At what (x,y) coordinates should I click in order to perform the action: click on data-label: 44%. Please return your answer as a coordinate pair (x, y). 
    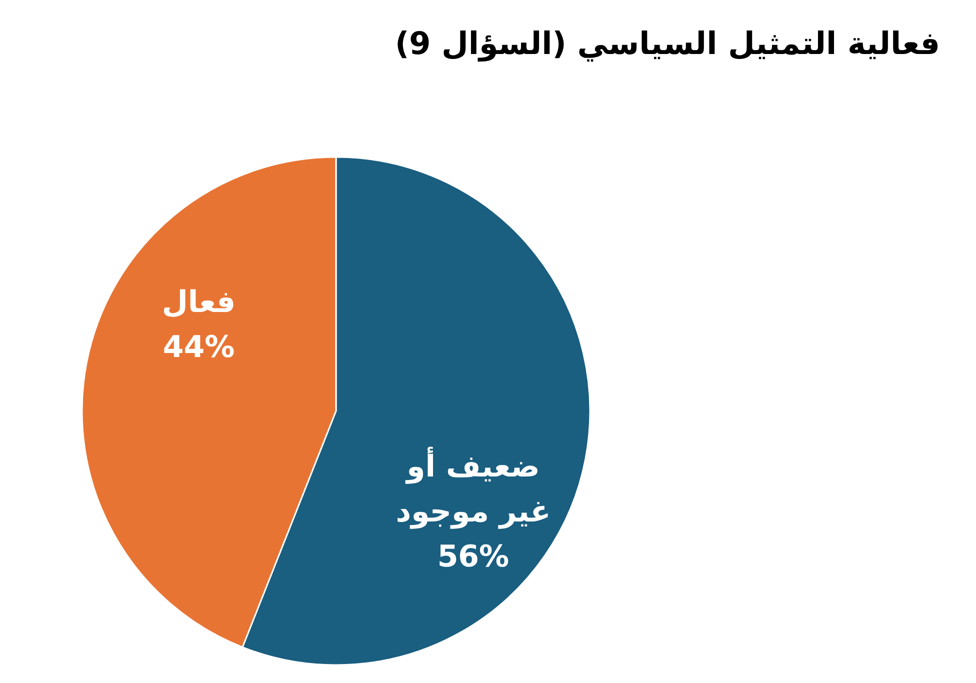
    Looking at the image, I should click on (199, 347).